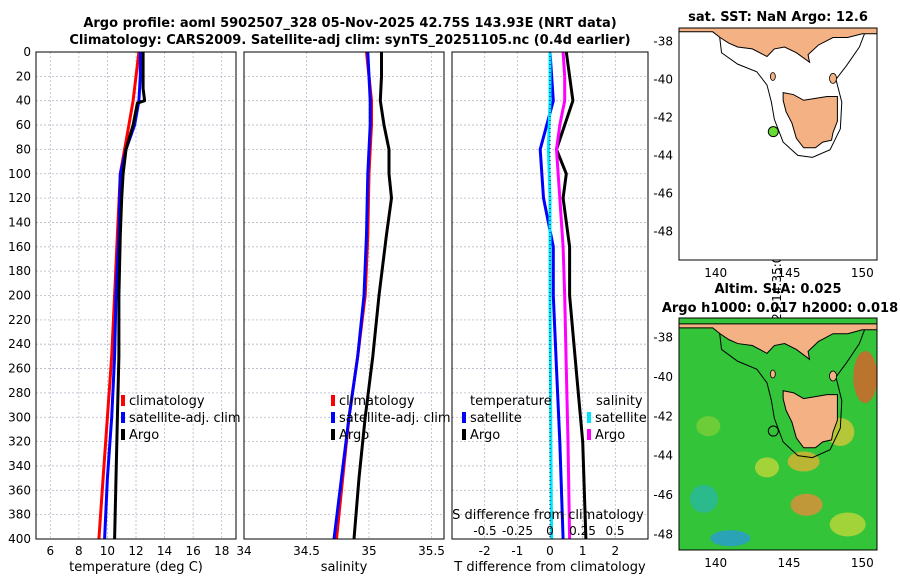  I want to click on x-tick-label: 6, so click(50, 551).